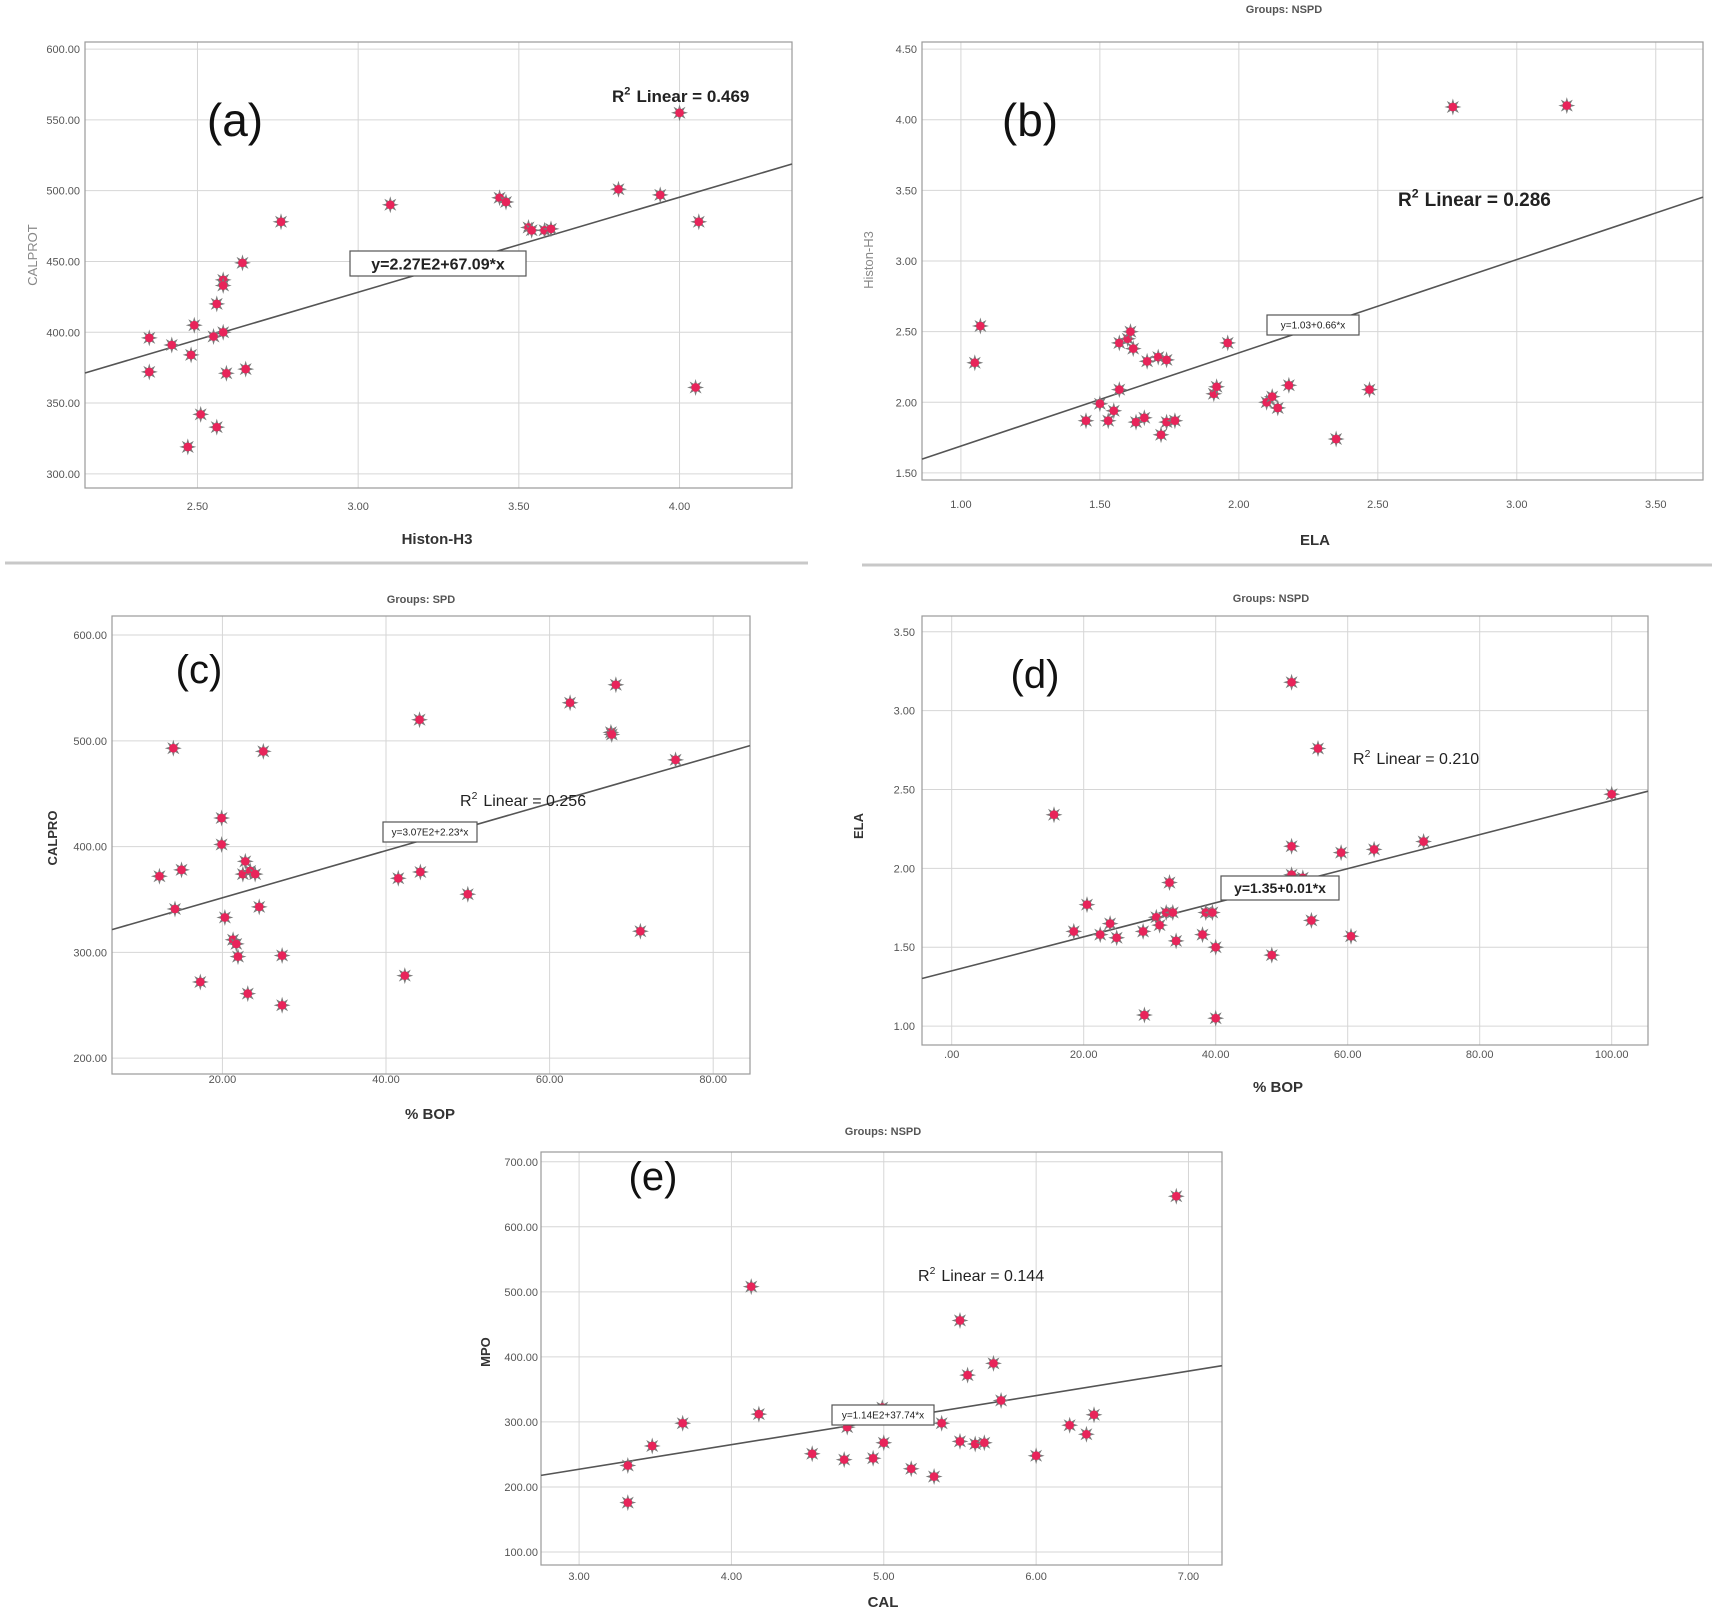 The height and width of the screenshot is (1610, 1713). What do you see at coordinates (1238, 505) in the screenshot?
I see `x-tick-label: 2.00` at bounding box center [1238, 505].